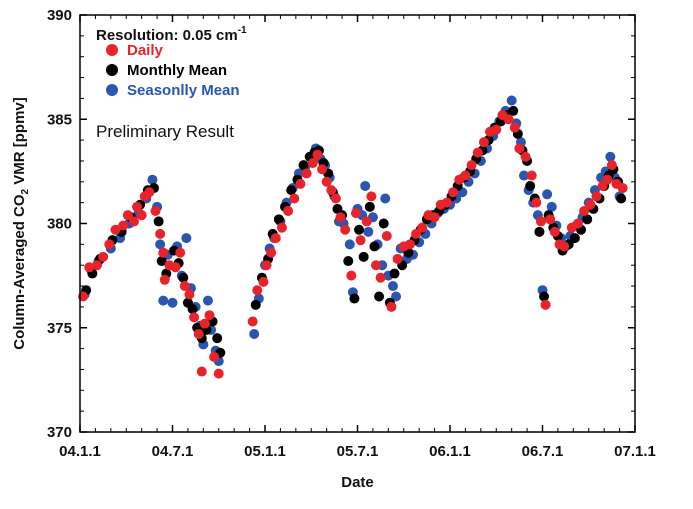 The width and height of the screenshot is (693, 509). Describe the element at coordinates (19, 272) in the screenshot. I see `y-axis-label-main: Column-Averaged CO` at that location.